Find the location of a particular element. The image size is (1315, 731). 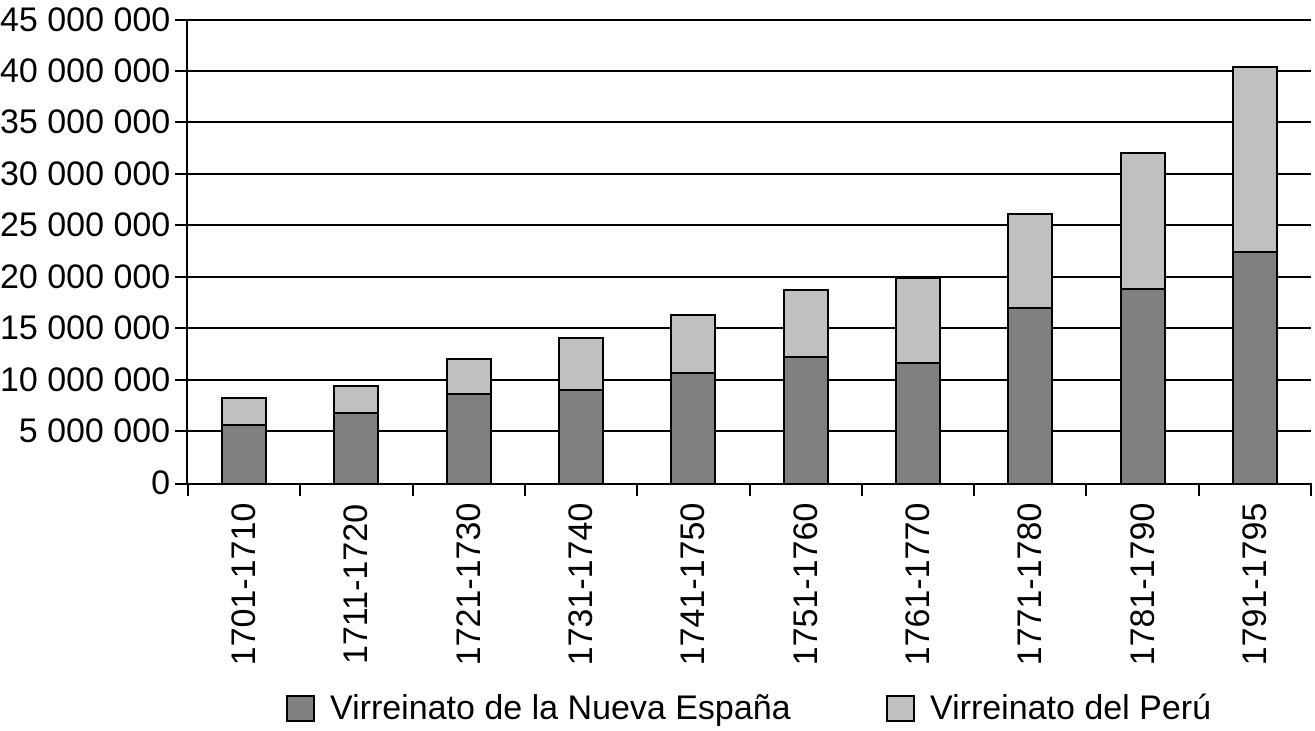

y-axis-tick-label: 20 000 000 is located at coordinates (85, 277).